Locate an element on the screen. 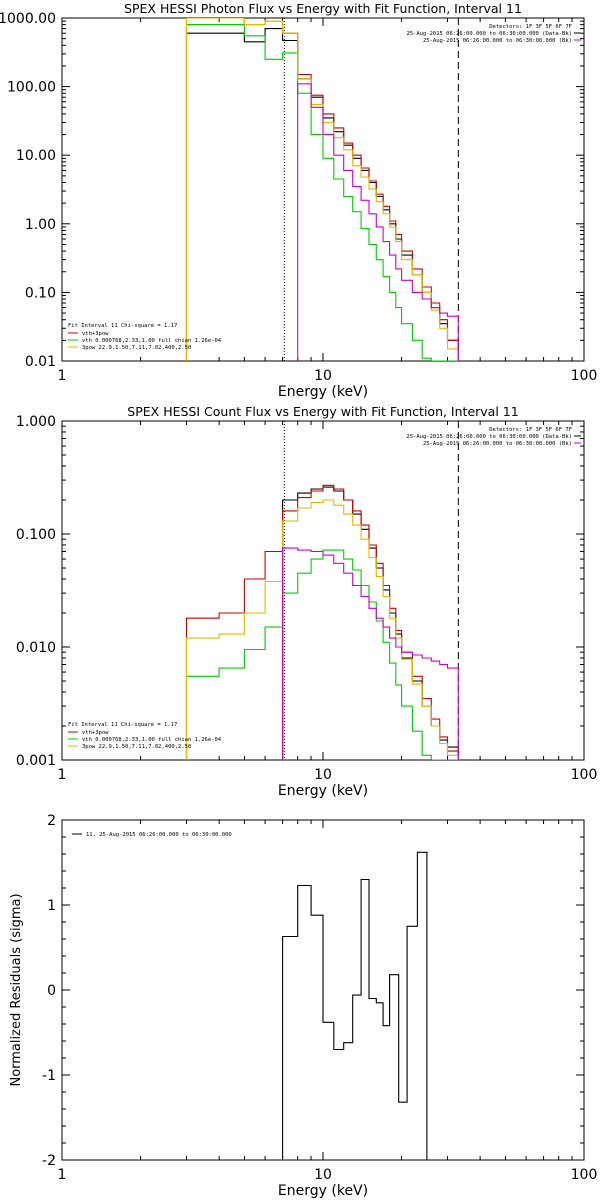  y-tick-label: 10.00 is located at coordinates (36, 156).